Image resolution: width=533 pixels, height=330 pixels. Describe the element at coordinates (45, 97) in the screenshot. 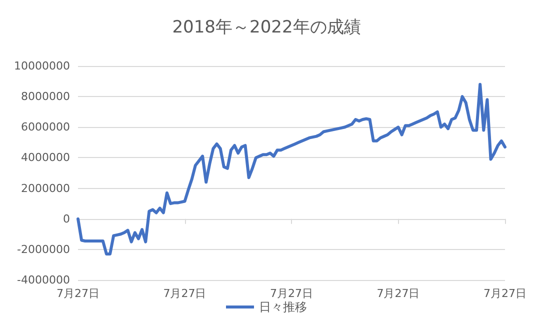

I see `y-tick-label: 8000000` at that location.